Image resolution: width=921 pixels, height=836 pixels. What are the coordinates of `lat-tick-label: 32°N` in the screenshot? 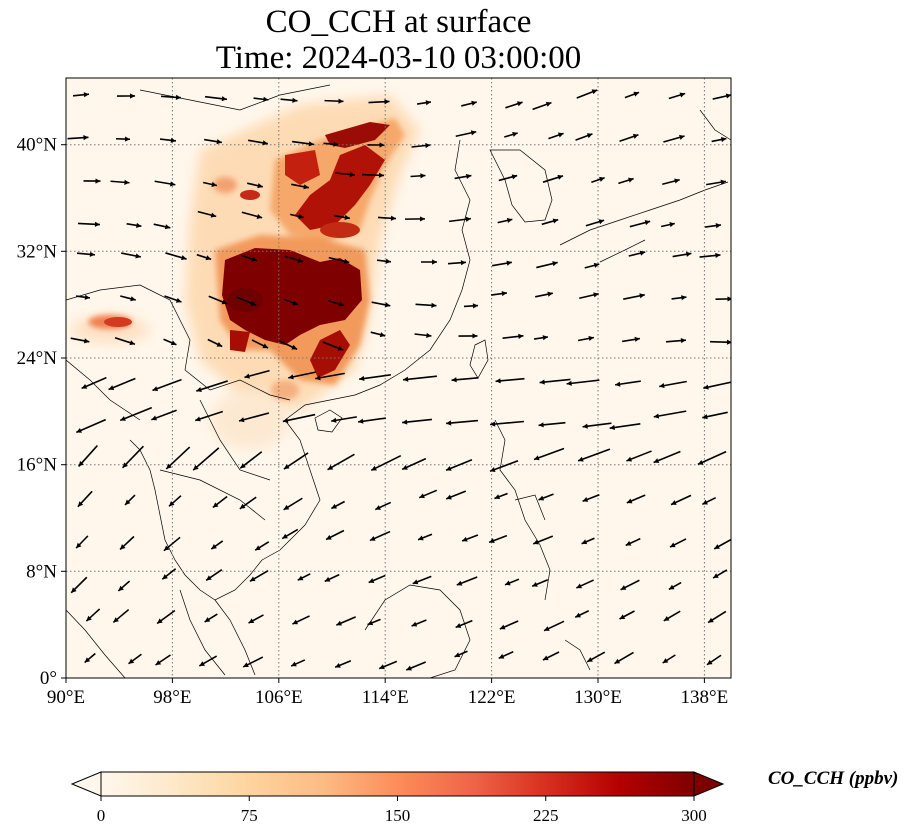 It's located at (37, 251).